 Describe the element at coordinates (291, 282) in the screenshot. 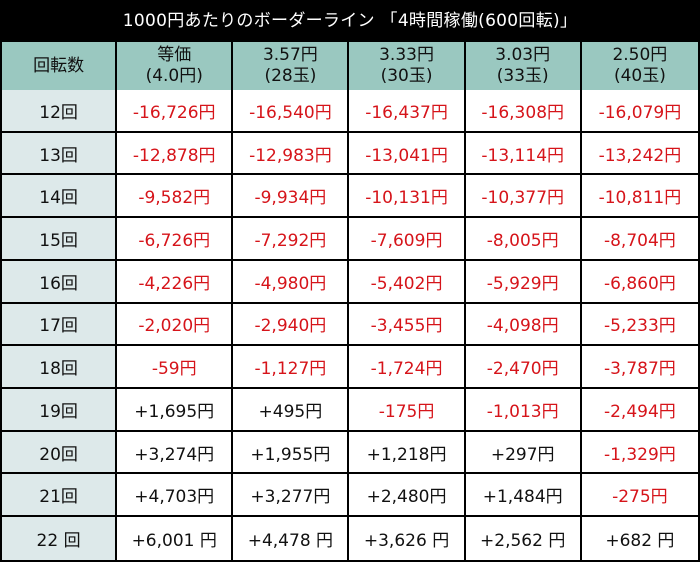

I see `table-cell: -4,980円` at that location.